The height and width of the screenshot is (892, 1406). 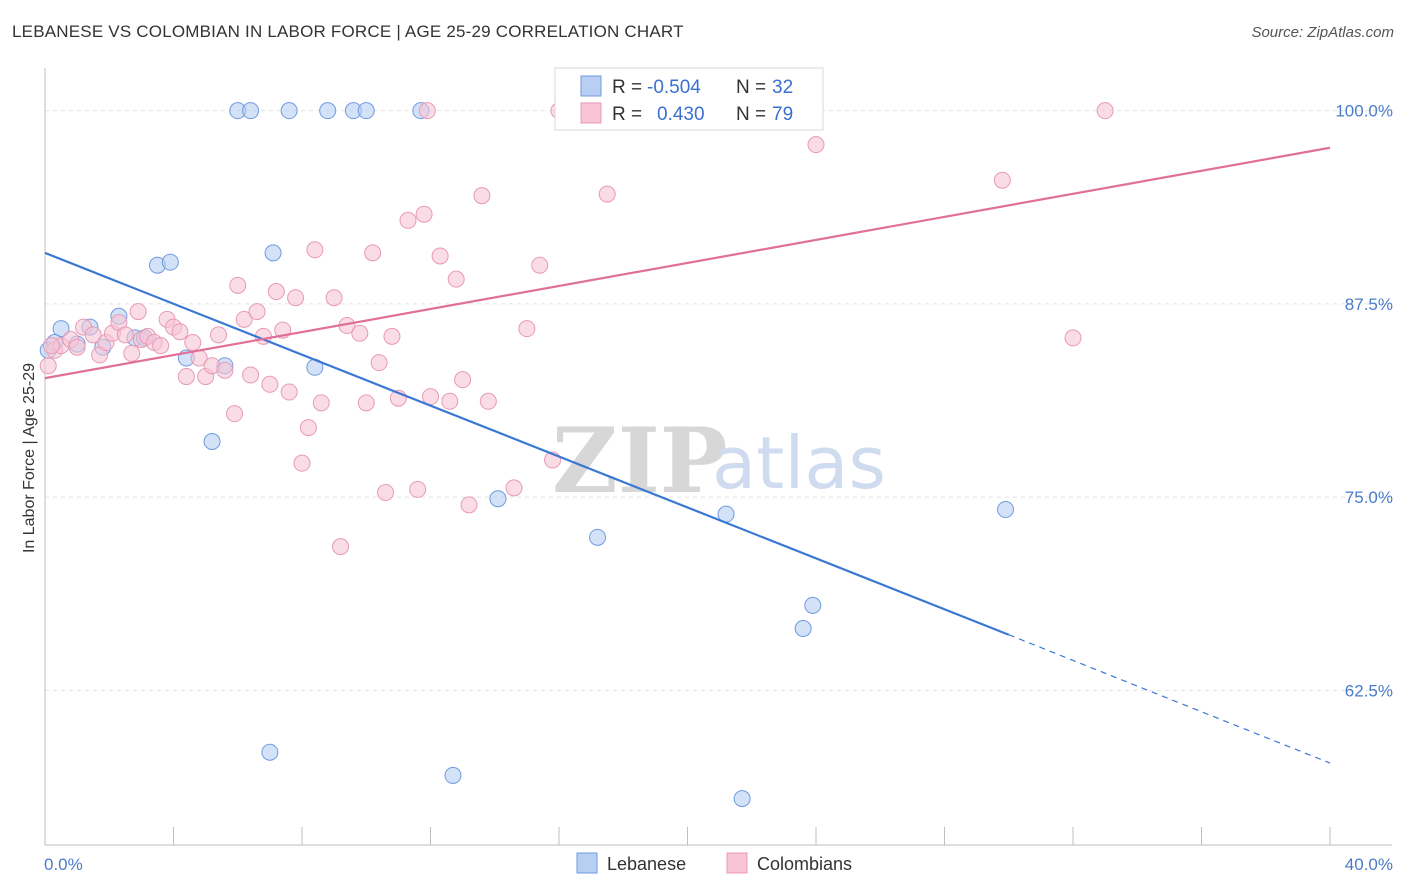 What do you see at coordinates (804, 864) in the screenshot?
I see `bottom-legend-colombian: Colombians` at bounding box center [804, 864].